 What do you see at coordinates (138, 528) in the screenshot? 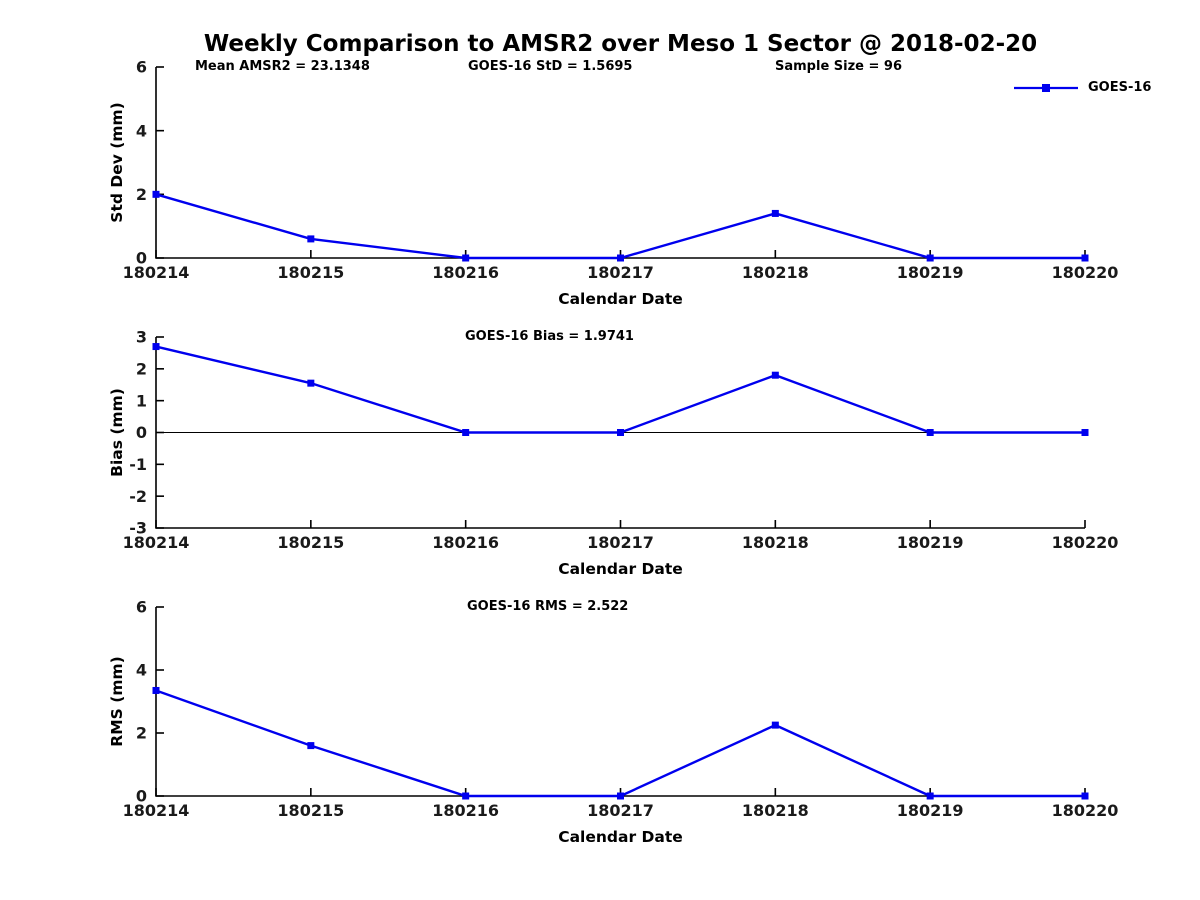
I see `y-tick-label: -3` at bounding box center [138, 528].